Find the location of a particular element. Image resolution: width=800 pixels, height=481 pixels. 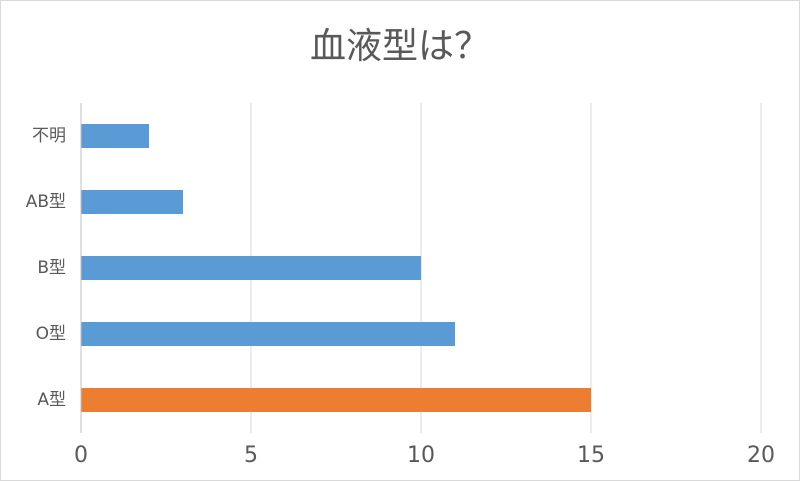

x-tick-label: 0 is located at coordinates (81, 455).